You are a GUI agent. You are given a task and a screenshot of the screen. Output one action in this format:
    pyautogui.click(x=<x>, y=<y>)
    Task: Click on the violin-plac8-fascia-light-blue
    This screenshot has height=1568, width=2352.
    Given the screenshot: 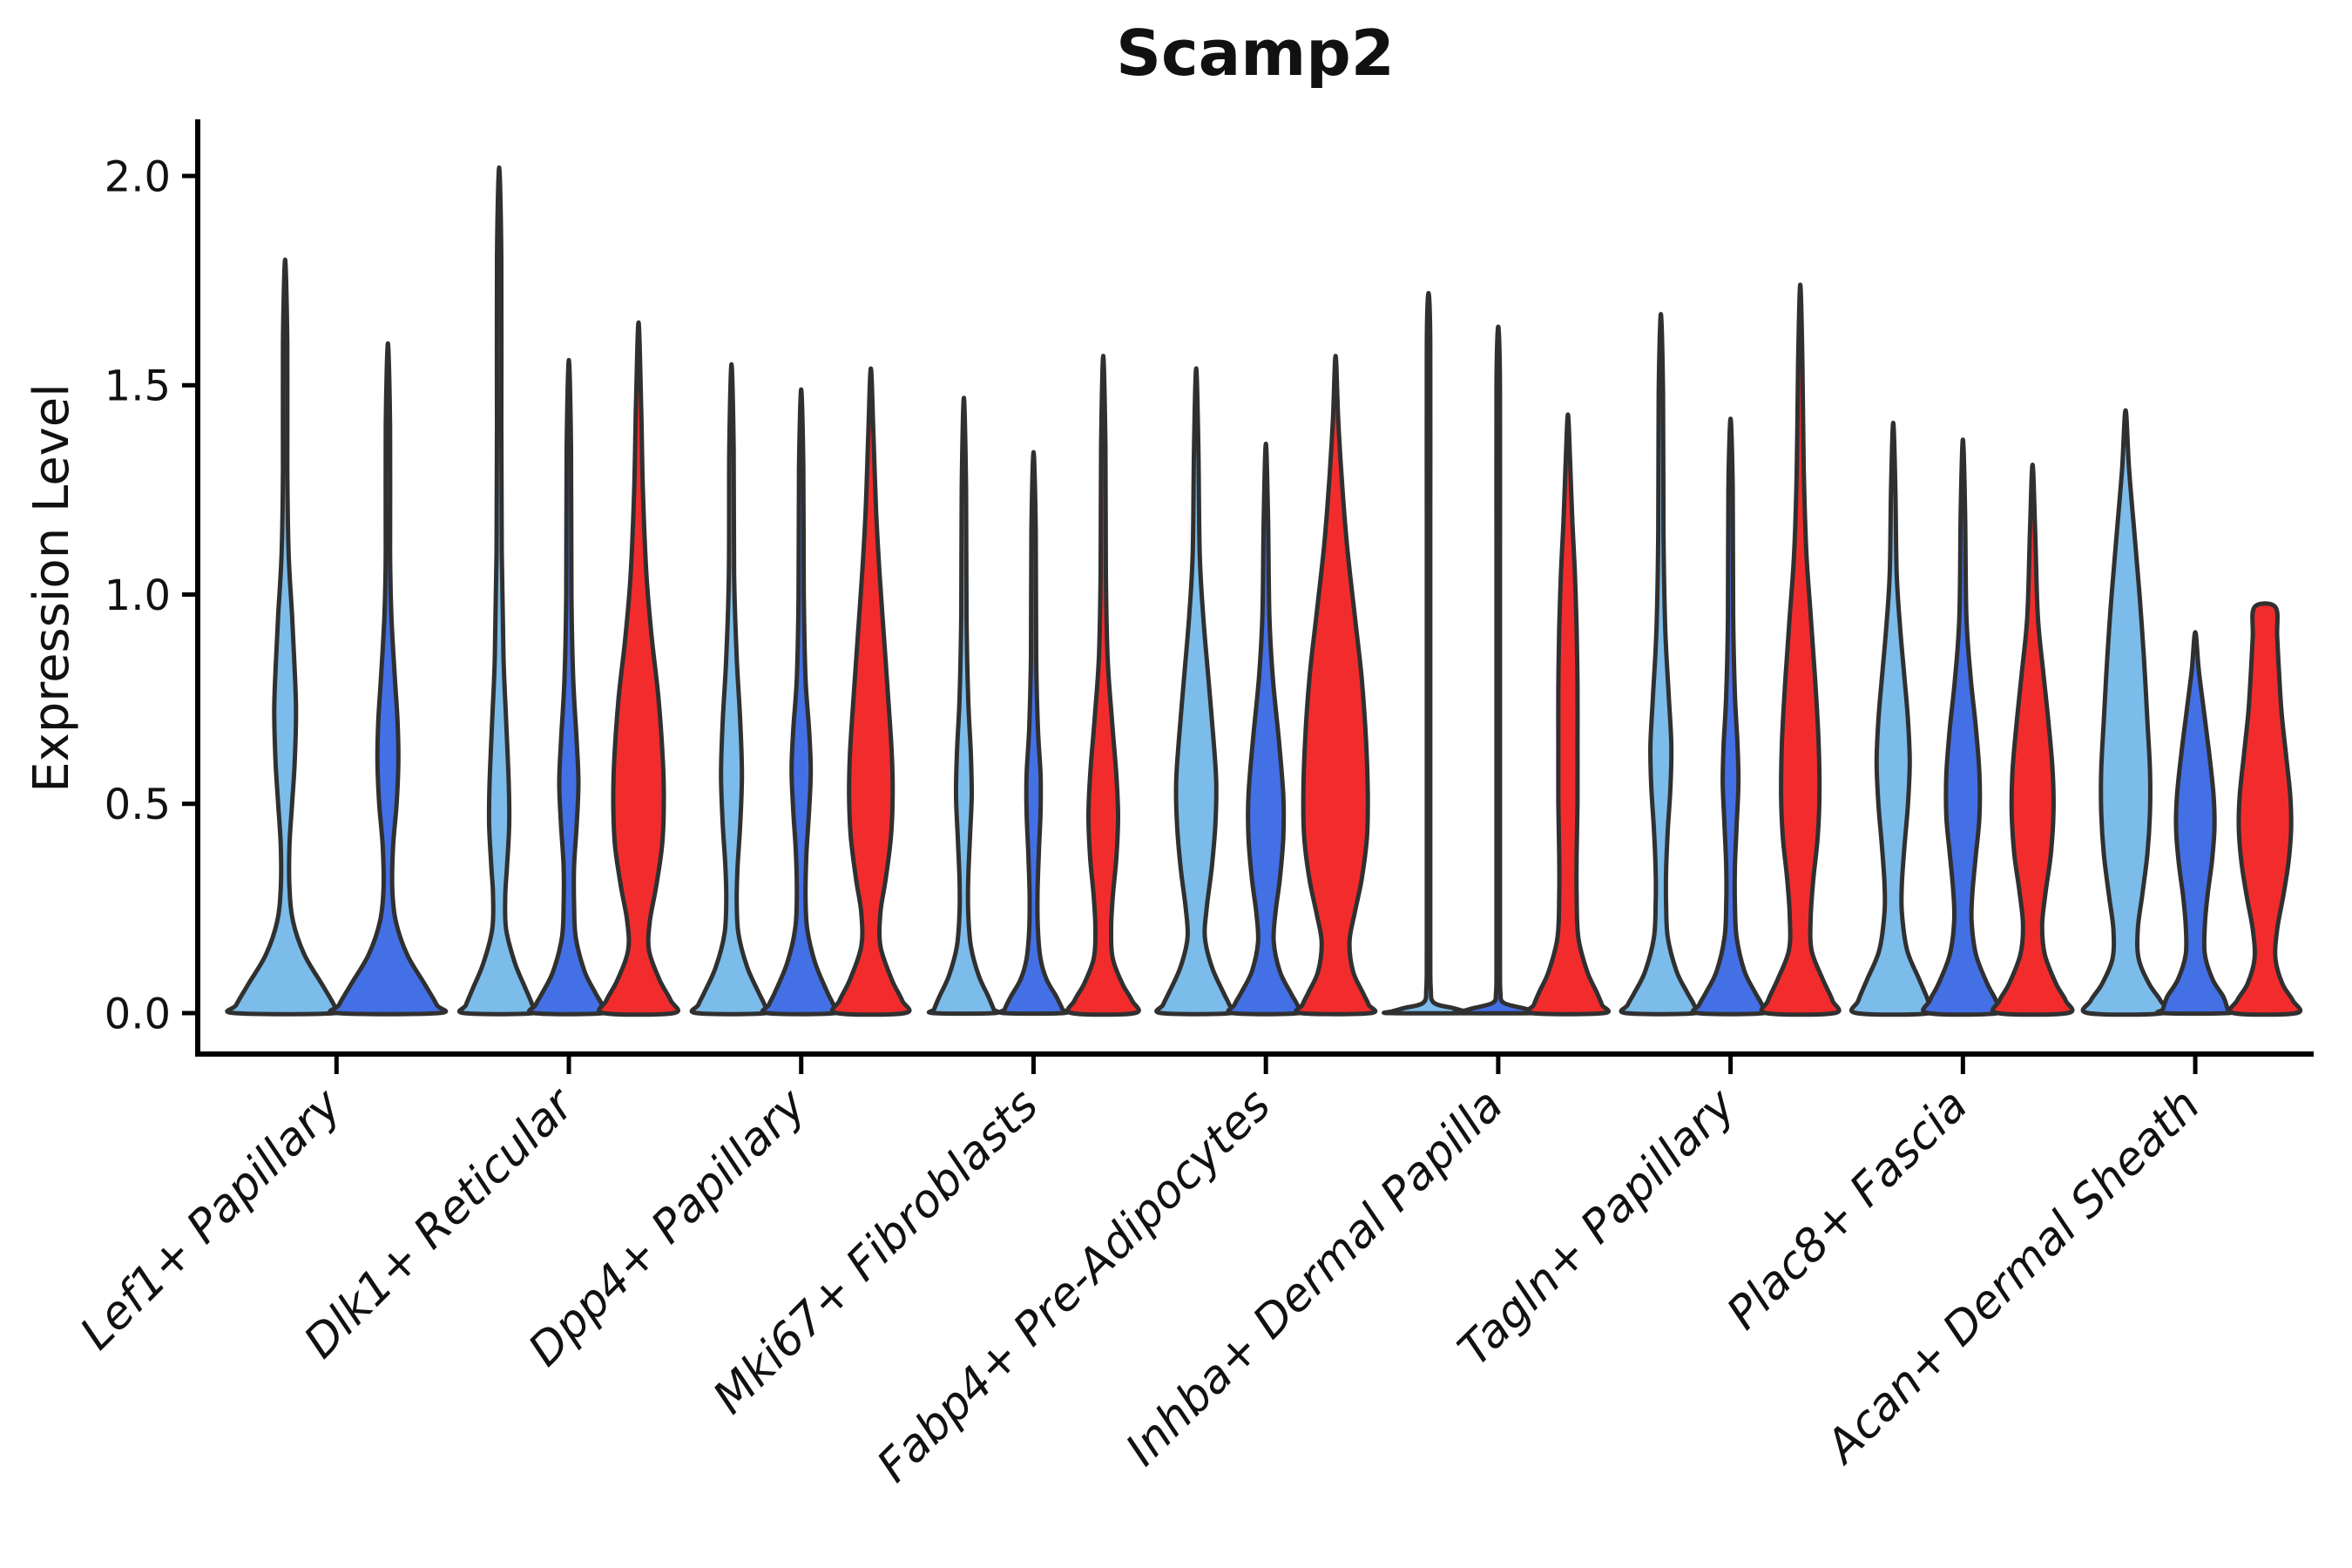 What is the action you would take?
    pyautogui.click(x=1892, y=719)
    